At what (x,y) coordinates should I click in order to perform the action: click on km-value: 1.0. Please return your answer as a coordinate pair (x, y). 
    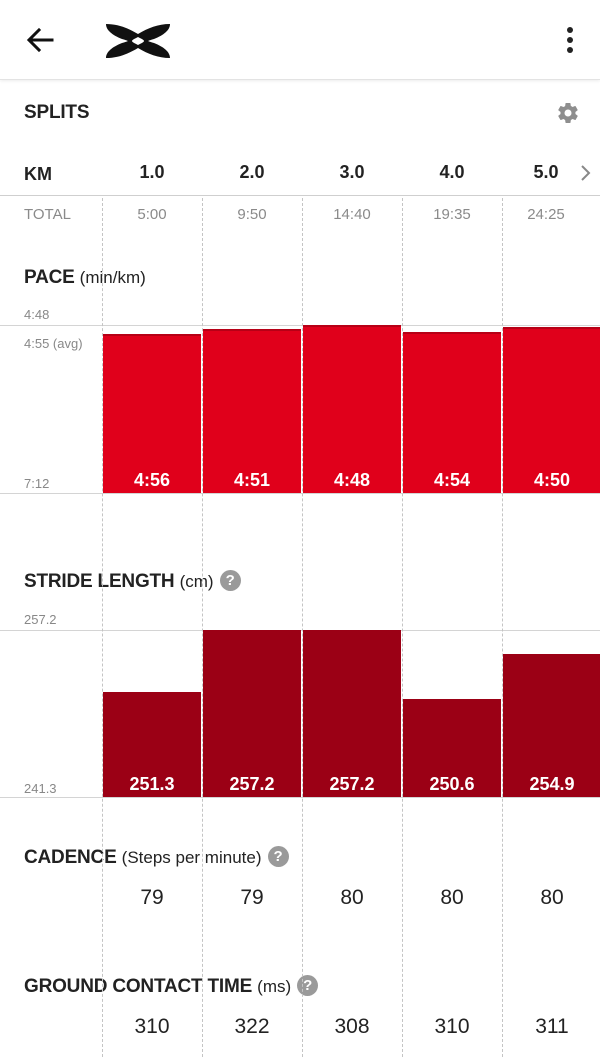
    Looking at the image, I should click on (152, 172).